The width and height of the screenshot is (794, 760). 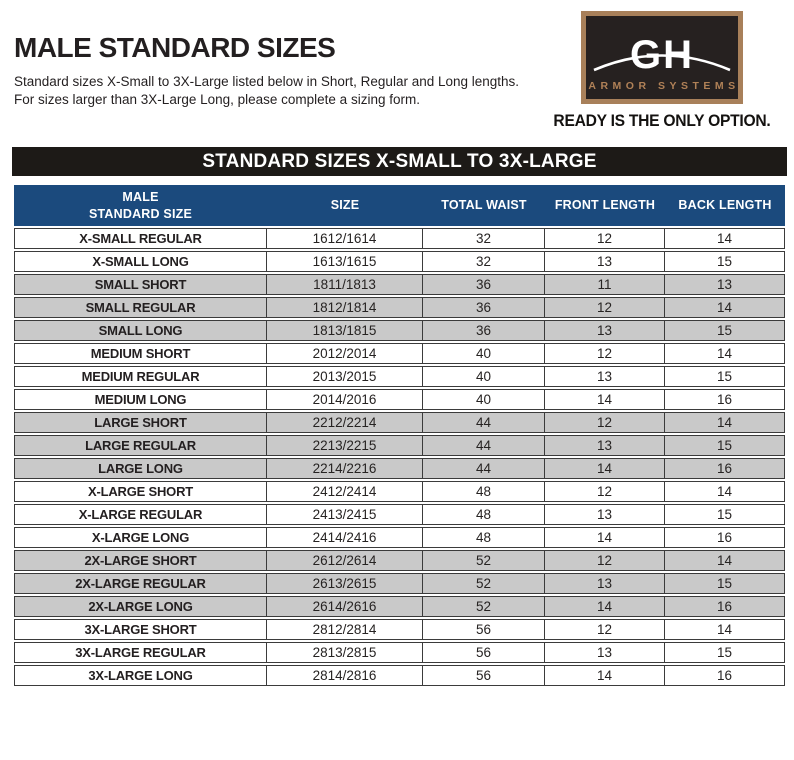 I want to click on cell-size-label: SMALL REGULAR, so click(x=140, y=307).